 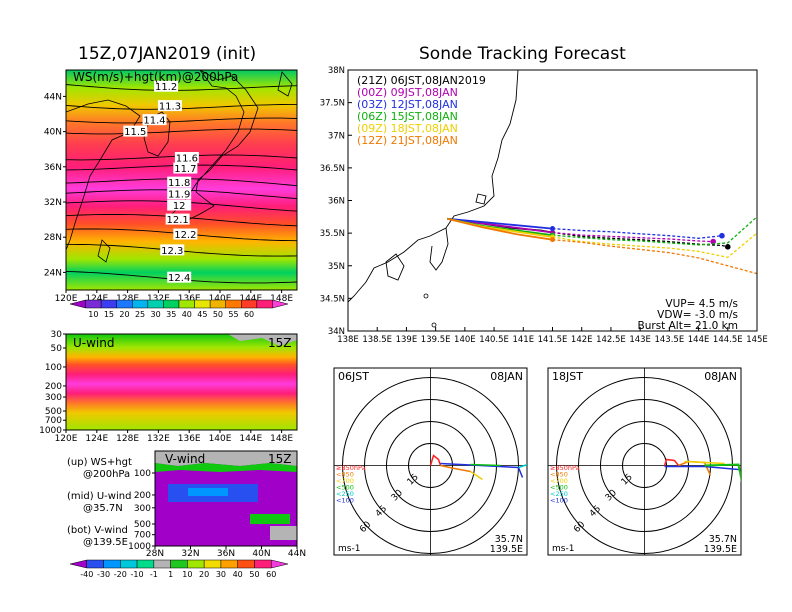 What do you see at coordinates (154, 121) in the screenshot?
I see `ws-contour-label: 11.4` at bounding box center [154, 121].